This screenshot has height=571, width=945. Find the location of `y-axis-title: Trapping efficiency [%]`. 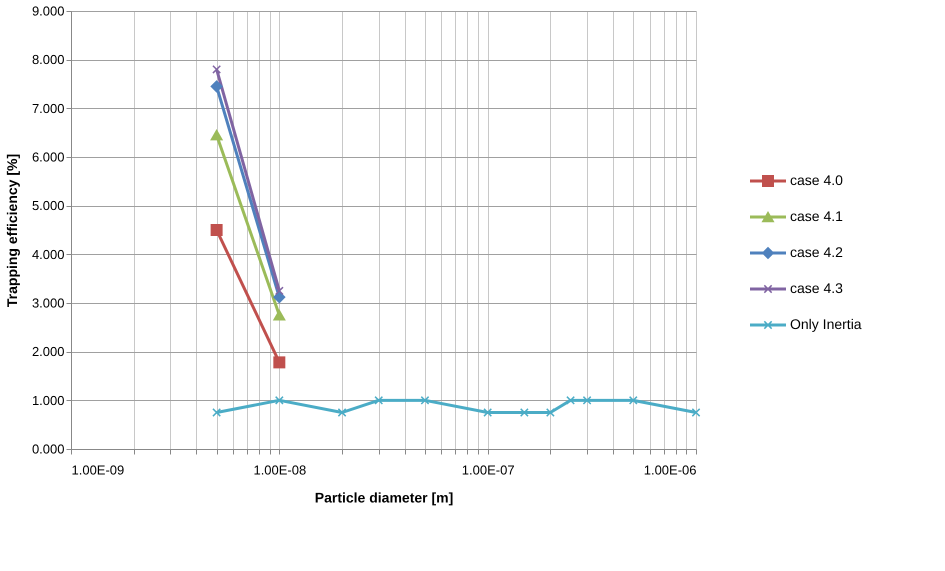

y-axis-title: Trapping efficiency [%] is located at coordinates (12, 231).